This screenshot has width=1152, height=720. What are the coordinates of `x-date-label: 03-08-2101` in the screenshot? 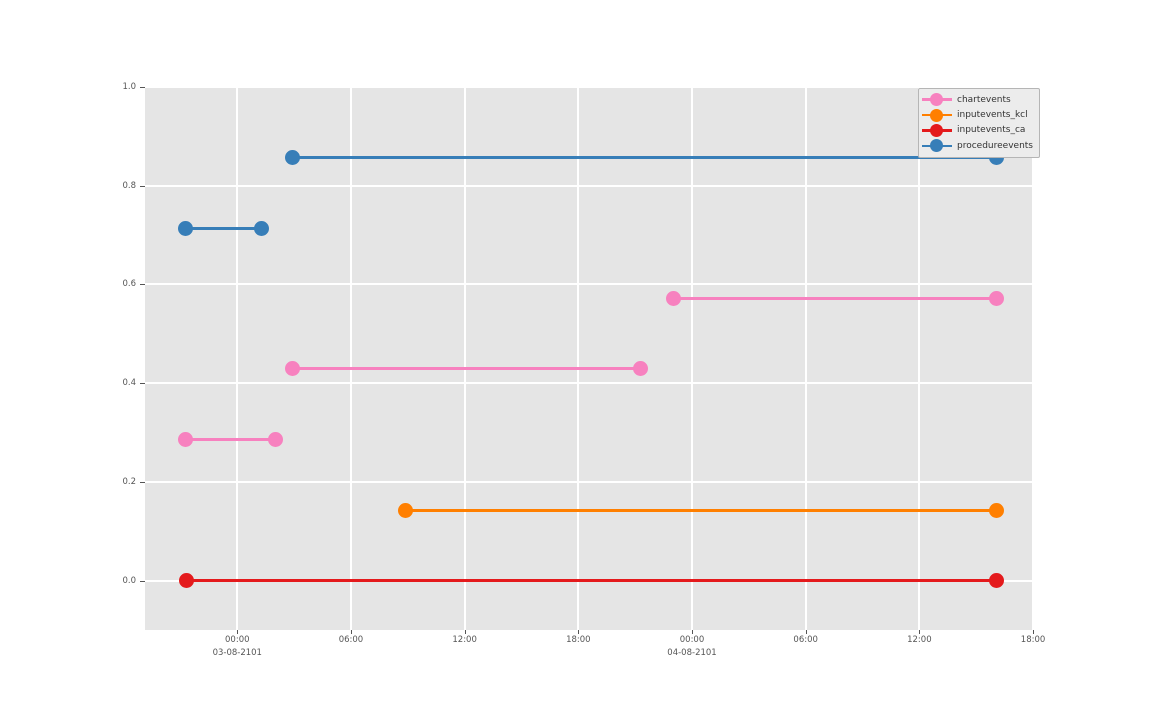 It's located at (237, 653).